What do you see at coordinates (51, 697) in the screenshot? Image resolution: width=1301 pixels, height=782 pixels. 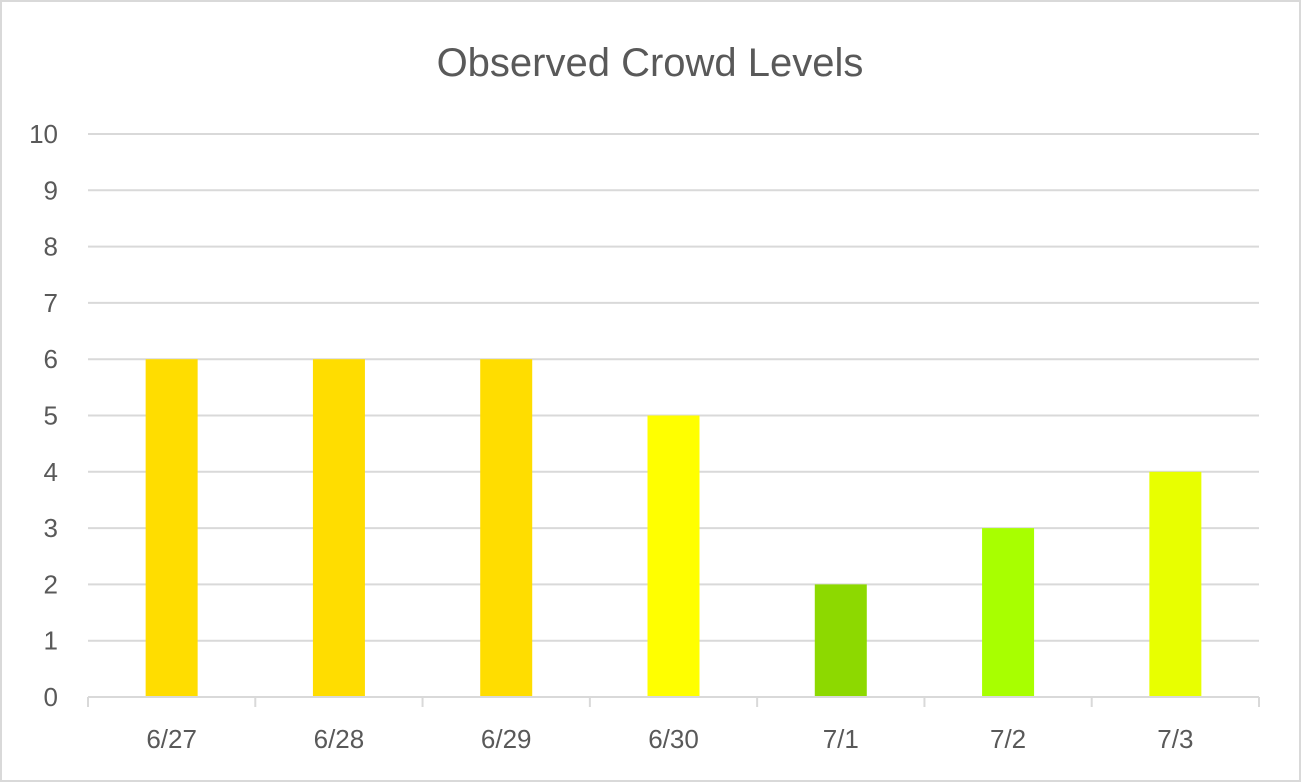 I see `y-tick-label: 0` at bounding box center [51, 697].